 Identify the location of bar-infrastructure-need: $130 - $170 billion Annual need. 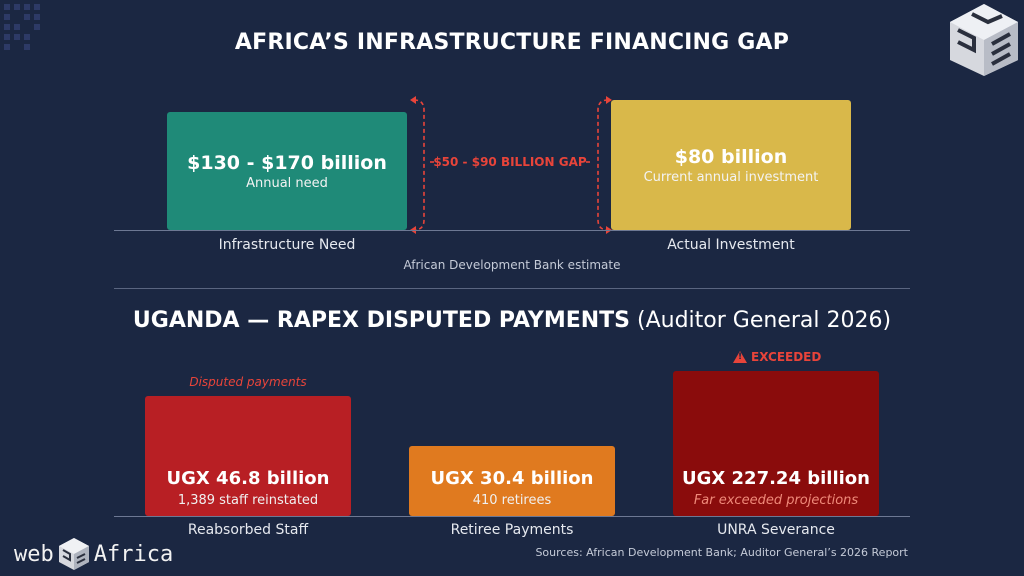
(287, 171).